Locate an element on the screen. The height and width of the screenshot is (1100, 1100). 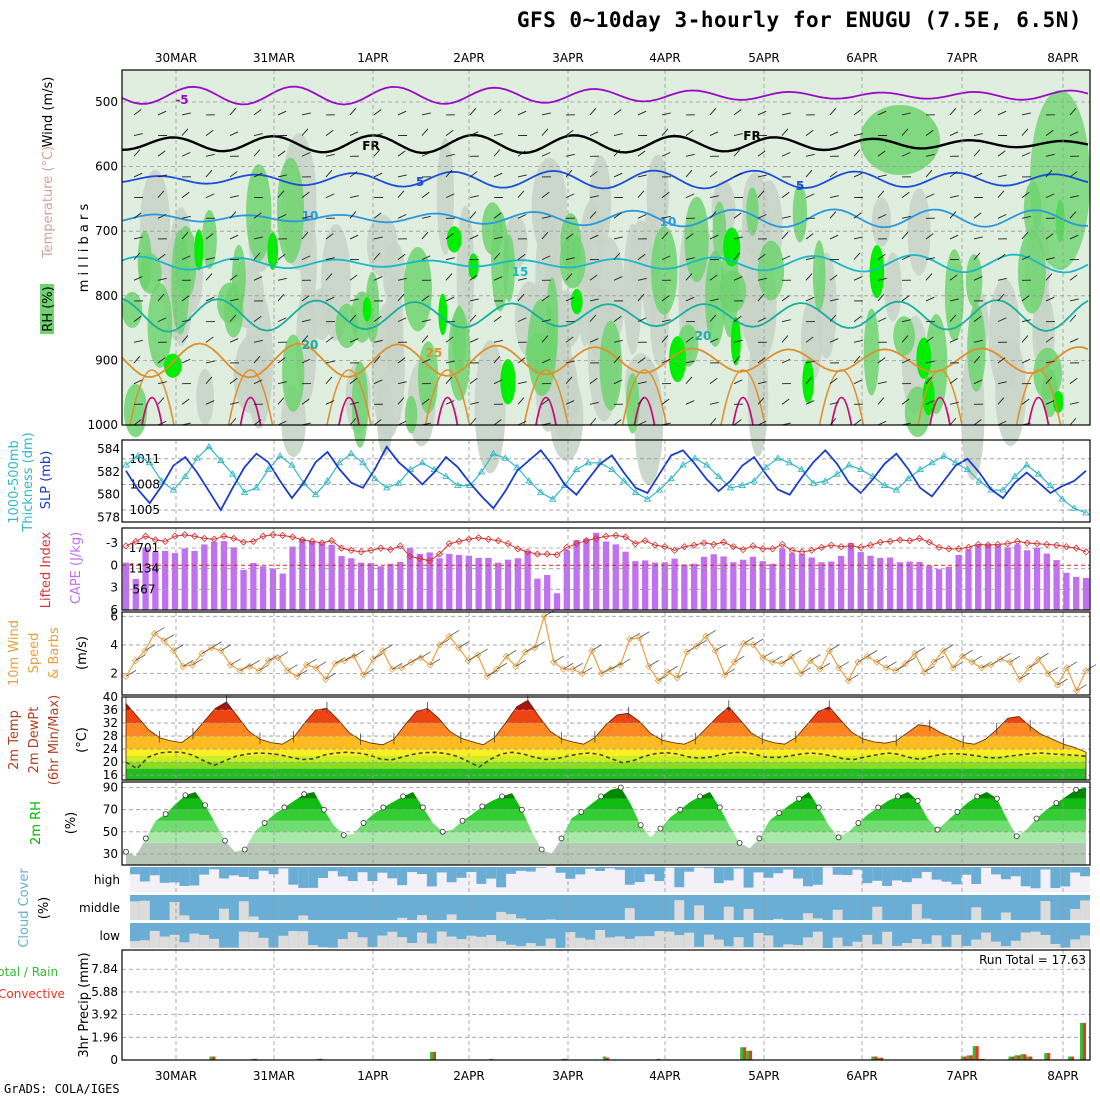
temp-axis-label: 2m Temp is located at coordinates (14, 740).